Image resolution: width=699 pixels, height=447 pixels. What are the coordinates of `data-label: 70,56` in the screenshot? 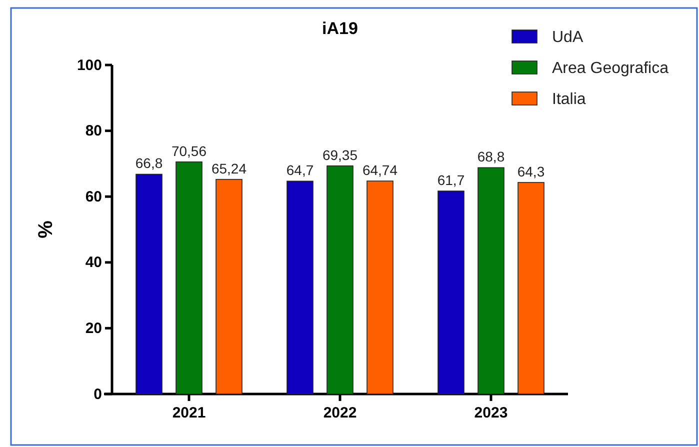 It's located at (189, 150).